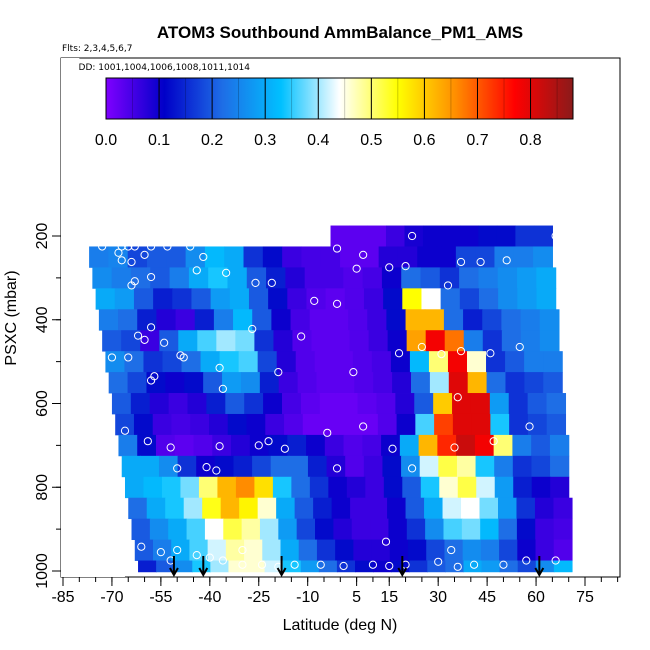 The height and width of the screenshot is (650, 650). What do you see at coordinates (536, 597) in the screenshot?
I see `x-tick-label: 60` at bounding box center [536, 597].